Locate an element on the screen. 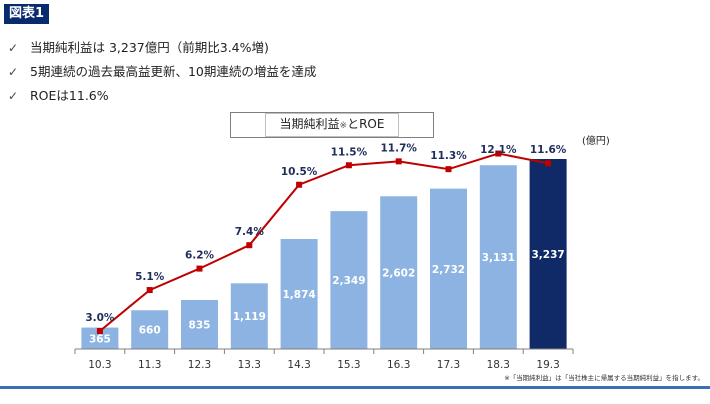 This screenshot has height=404, width=710. bar-value-label: 3,237 is located at coordinates (547, 255).